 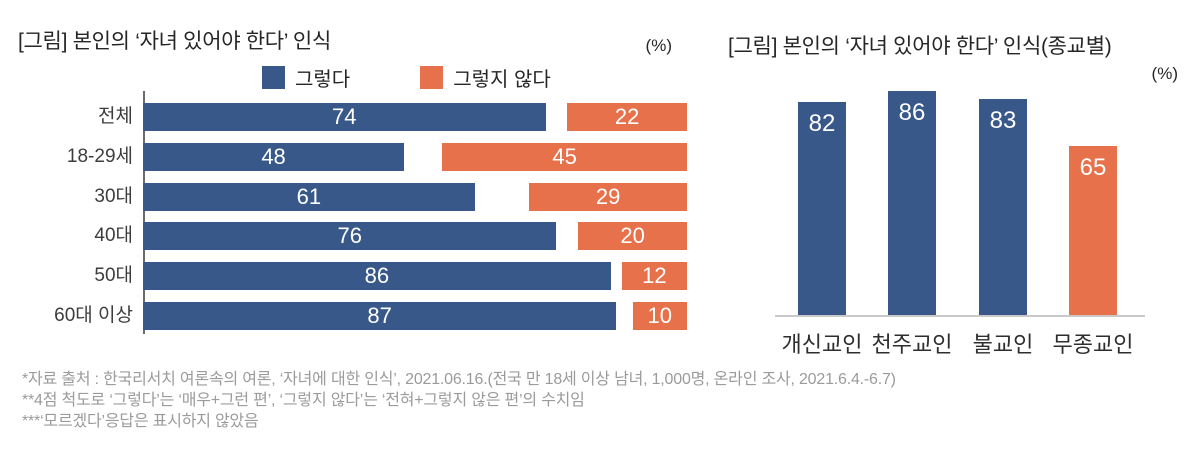 What do you see at coordinates (1164, 73) in the screenshot?
I see `religion-chart-unit-label: (%)` at bounding box center [1164, 73].